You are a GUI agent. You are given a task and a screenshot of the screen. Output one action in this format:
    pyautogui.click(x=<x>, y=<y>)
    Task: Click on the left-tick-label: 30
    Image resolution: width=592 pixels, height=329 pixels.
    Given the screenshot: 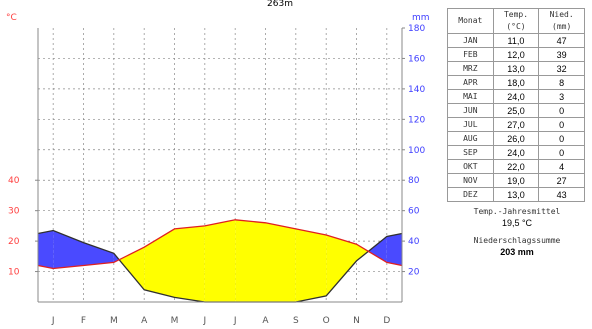 What is the action you would take?
    pyautogui.click(x=14, y=212)
    